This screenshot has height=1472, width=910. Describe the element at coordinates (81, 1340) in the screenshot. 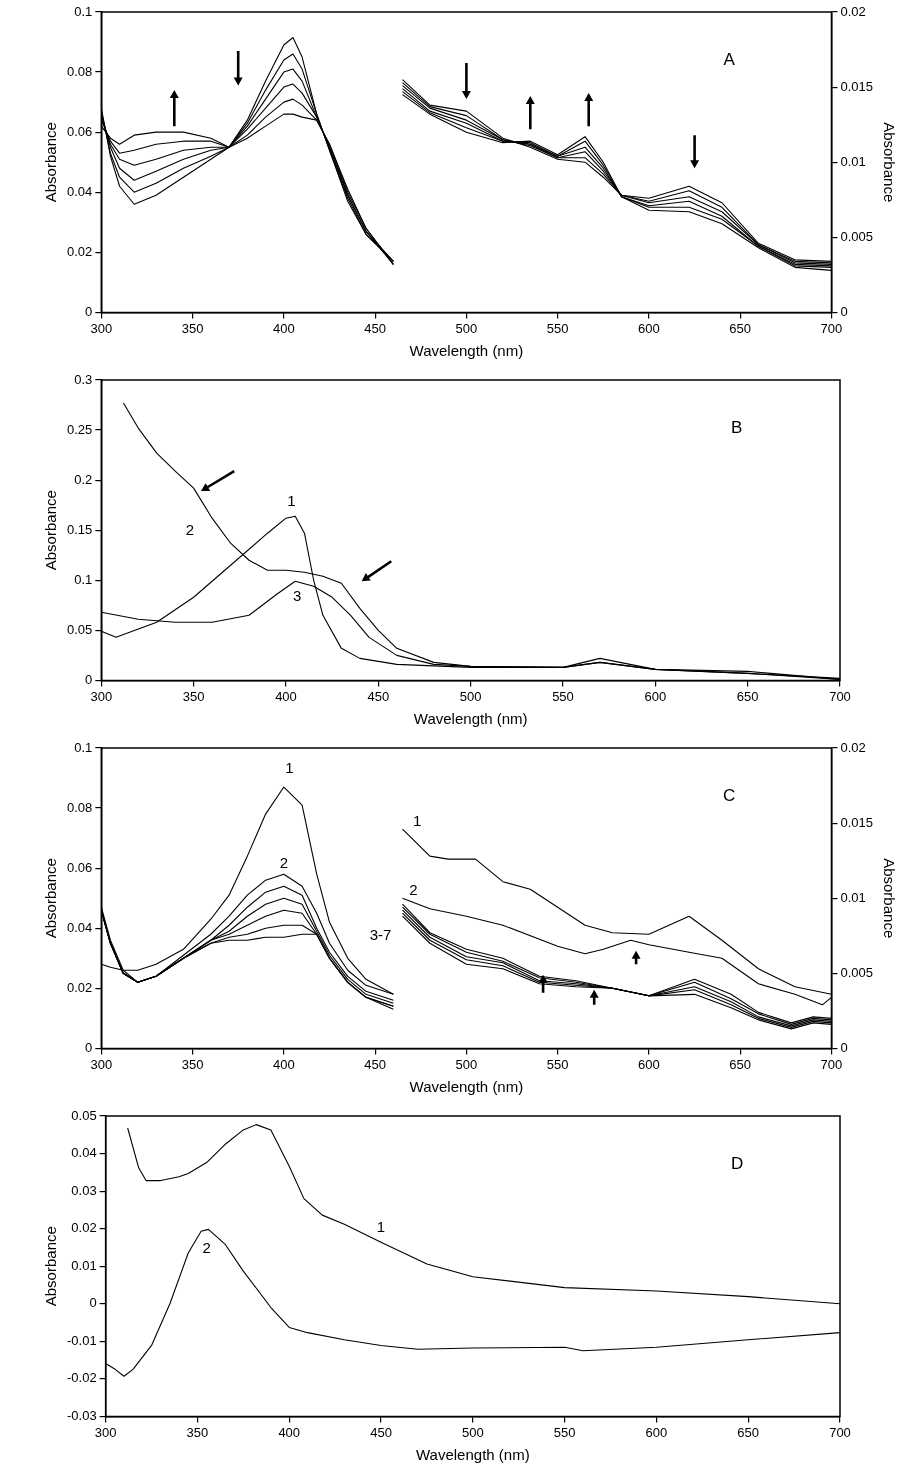

I see `y-tick-label: -0.01` at that location.